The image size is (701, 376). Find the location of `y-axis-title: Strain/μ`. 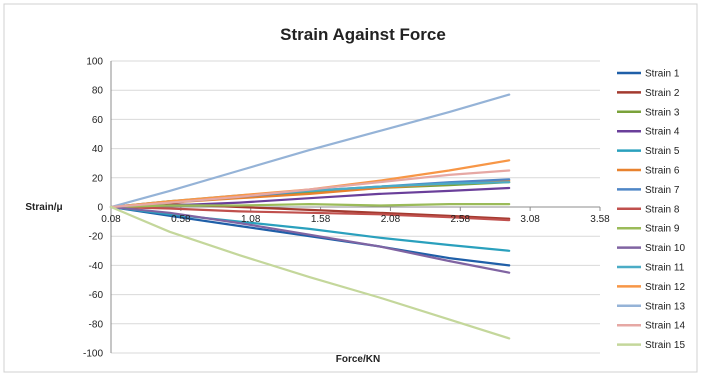

y-axis-title: Strain/μ is located at coordinates (43, 207).